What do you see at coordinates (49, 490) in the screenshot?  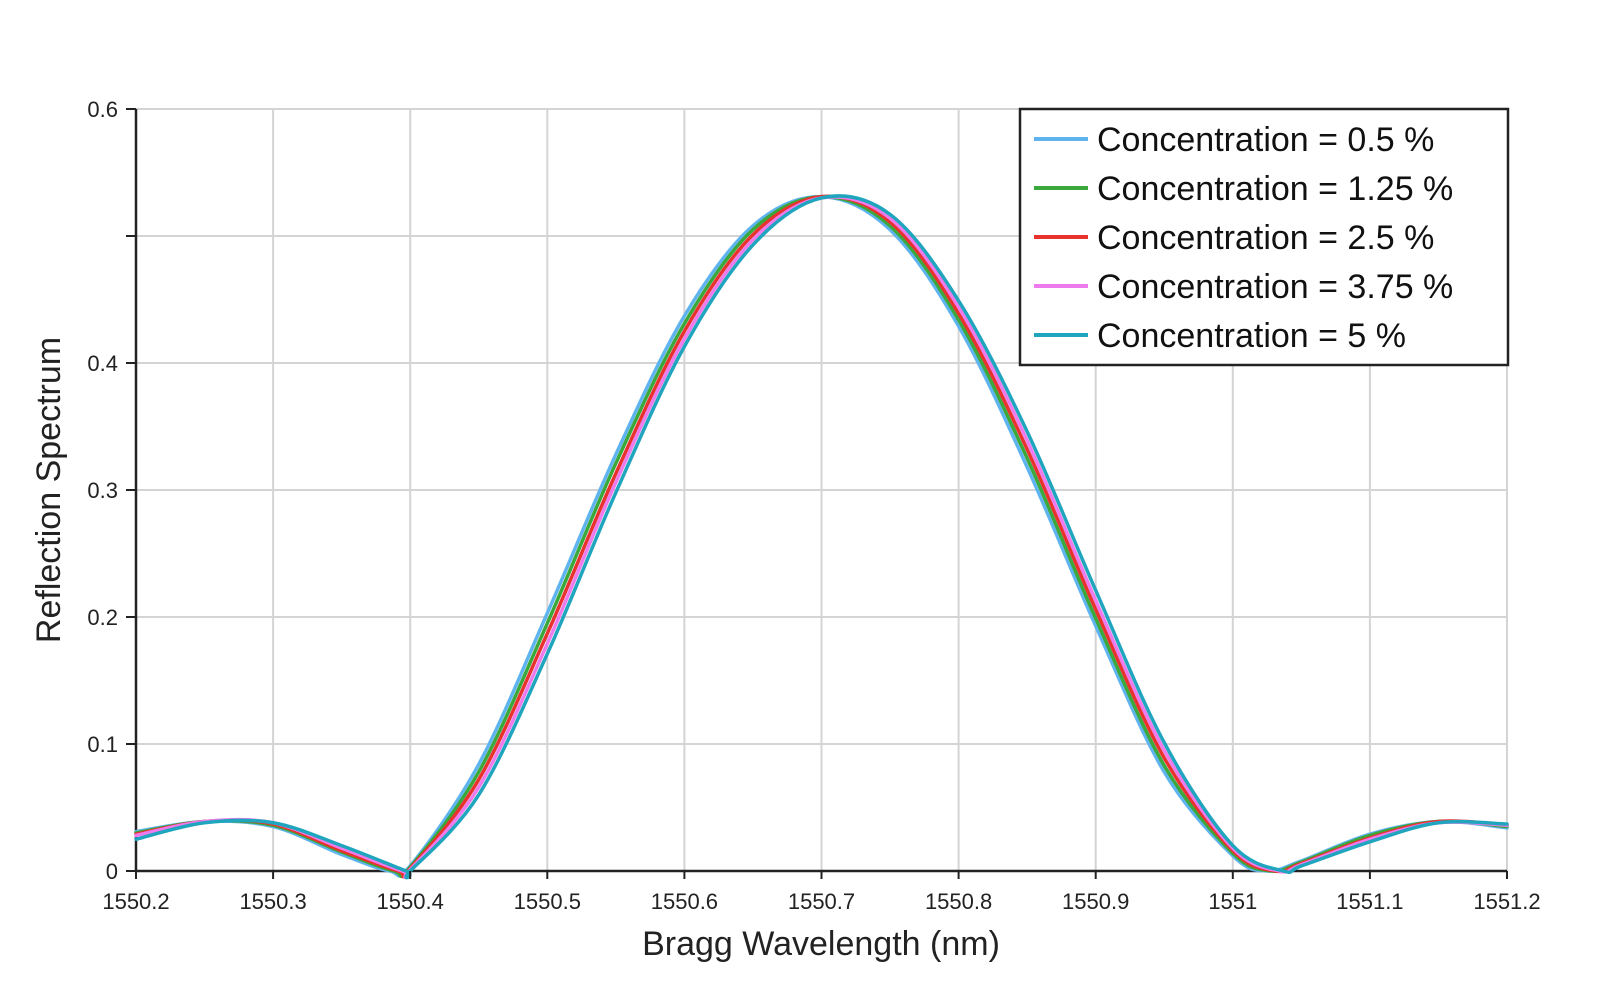 I see `y-axis-title: Reflection Spectrum` at bounding box center [49, 490].